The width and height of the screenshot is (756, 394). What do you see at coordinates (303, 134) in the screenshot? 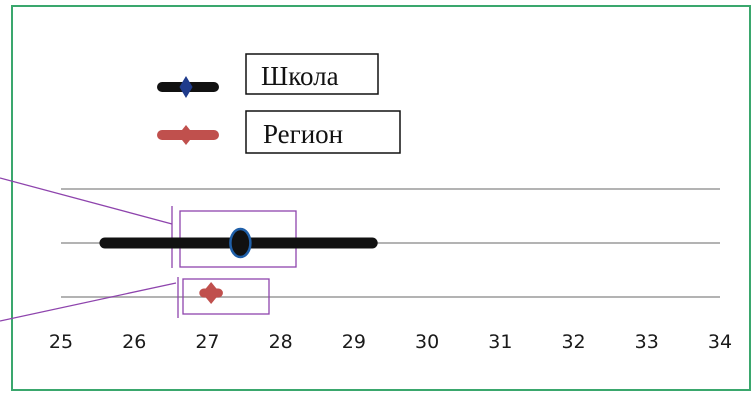
I see `legend-label-region: Регион` at bounding box center [303, 134].